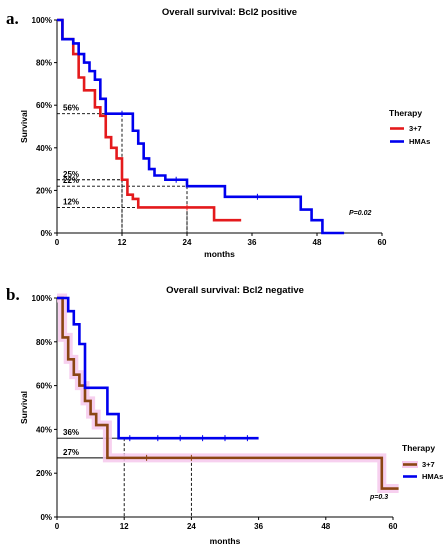 This screenshot has height=550, width=443. Describe the element at coordinates (71, 452) in the screenshot. I see `percent-annotation: 27%` at that location.